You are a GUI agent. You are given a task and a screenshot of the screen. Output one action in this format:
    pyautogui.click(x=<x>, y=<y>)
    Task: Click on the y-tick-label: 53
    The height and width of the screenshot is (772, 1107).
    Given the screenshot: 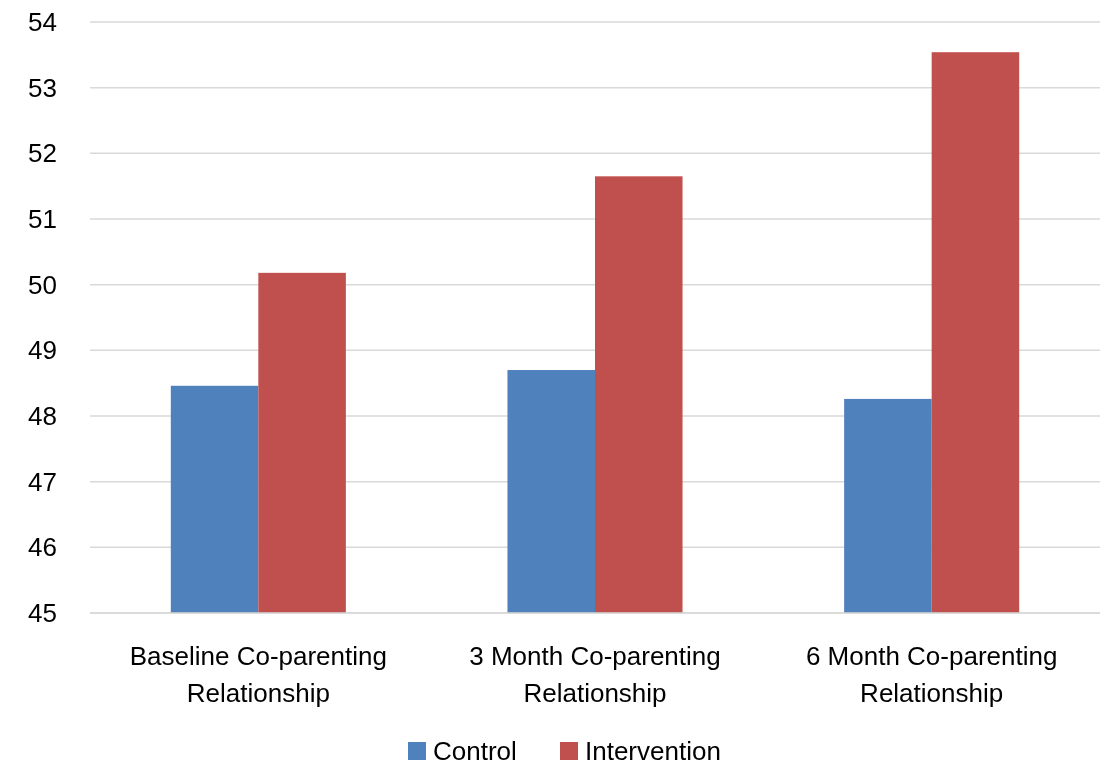 What is the action you would take?
    pyautogui.click(x=42, y=87)
    